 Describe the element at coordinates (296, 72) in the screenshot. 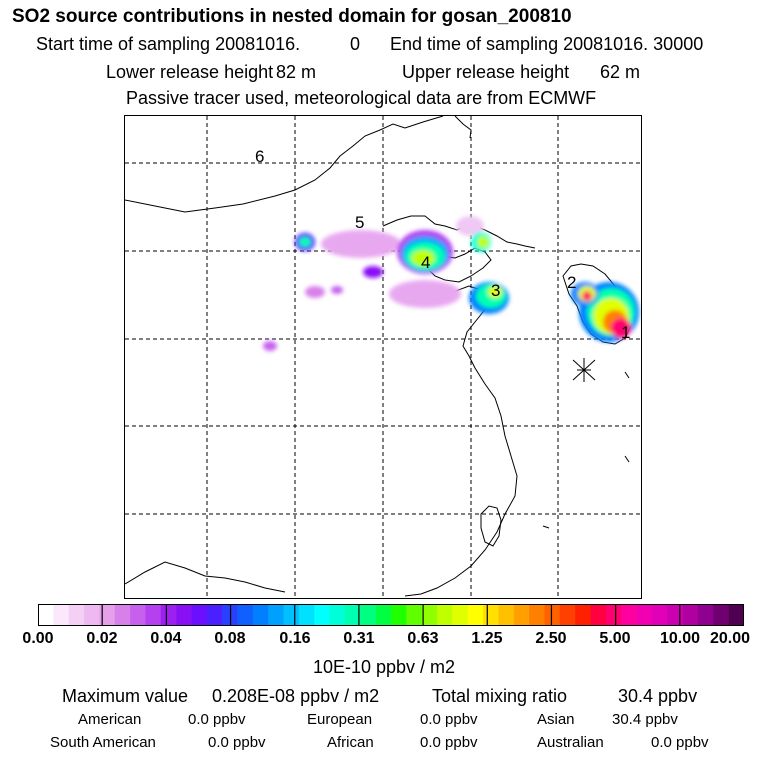

I see `lower-release-value: 82 m` at that location.